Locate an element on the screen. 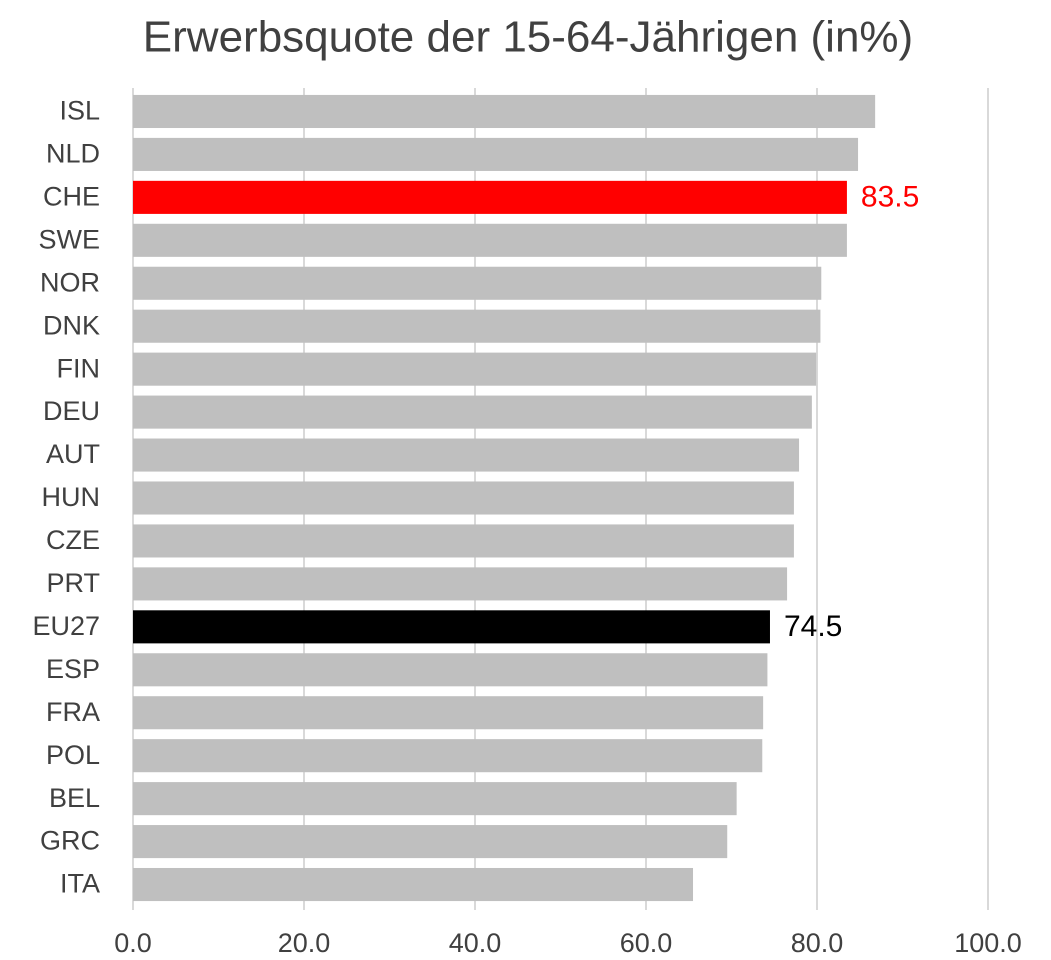 The height and width of the screenshot is (960, 1051). x-tick-label: 20.0 is located at coordinates (304, 943).